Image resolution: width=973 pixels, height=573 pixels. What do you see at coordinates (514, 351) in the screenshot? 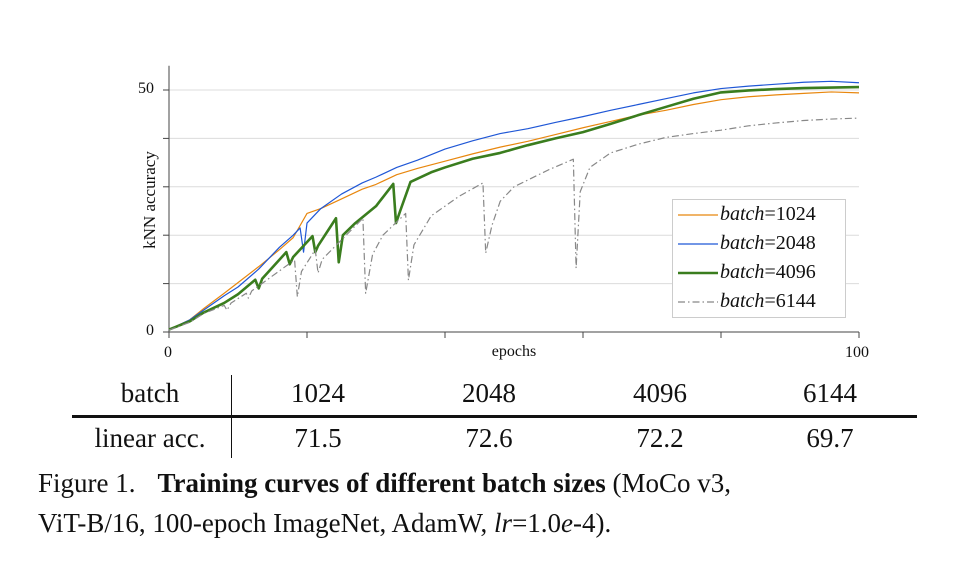
I see `x-axis-label: epochs` at bounding box center [514, 351].